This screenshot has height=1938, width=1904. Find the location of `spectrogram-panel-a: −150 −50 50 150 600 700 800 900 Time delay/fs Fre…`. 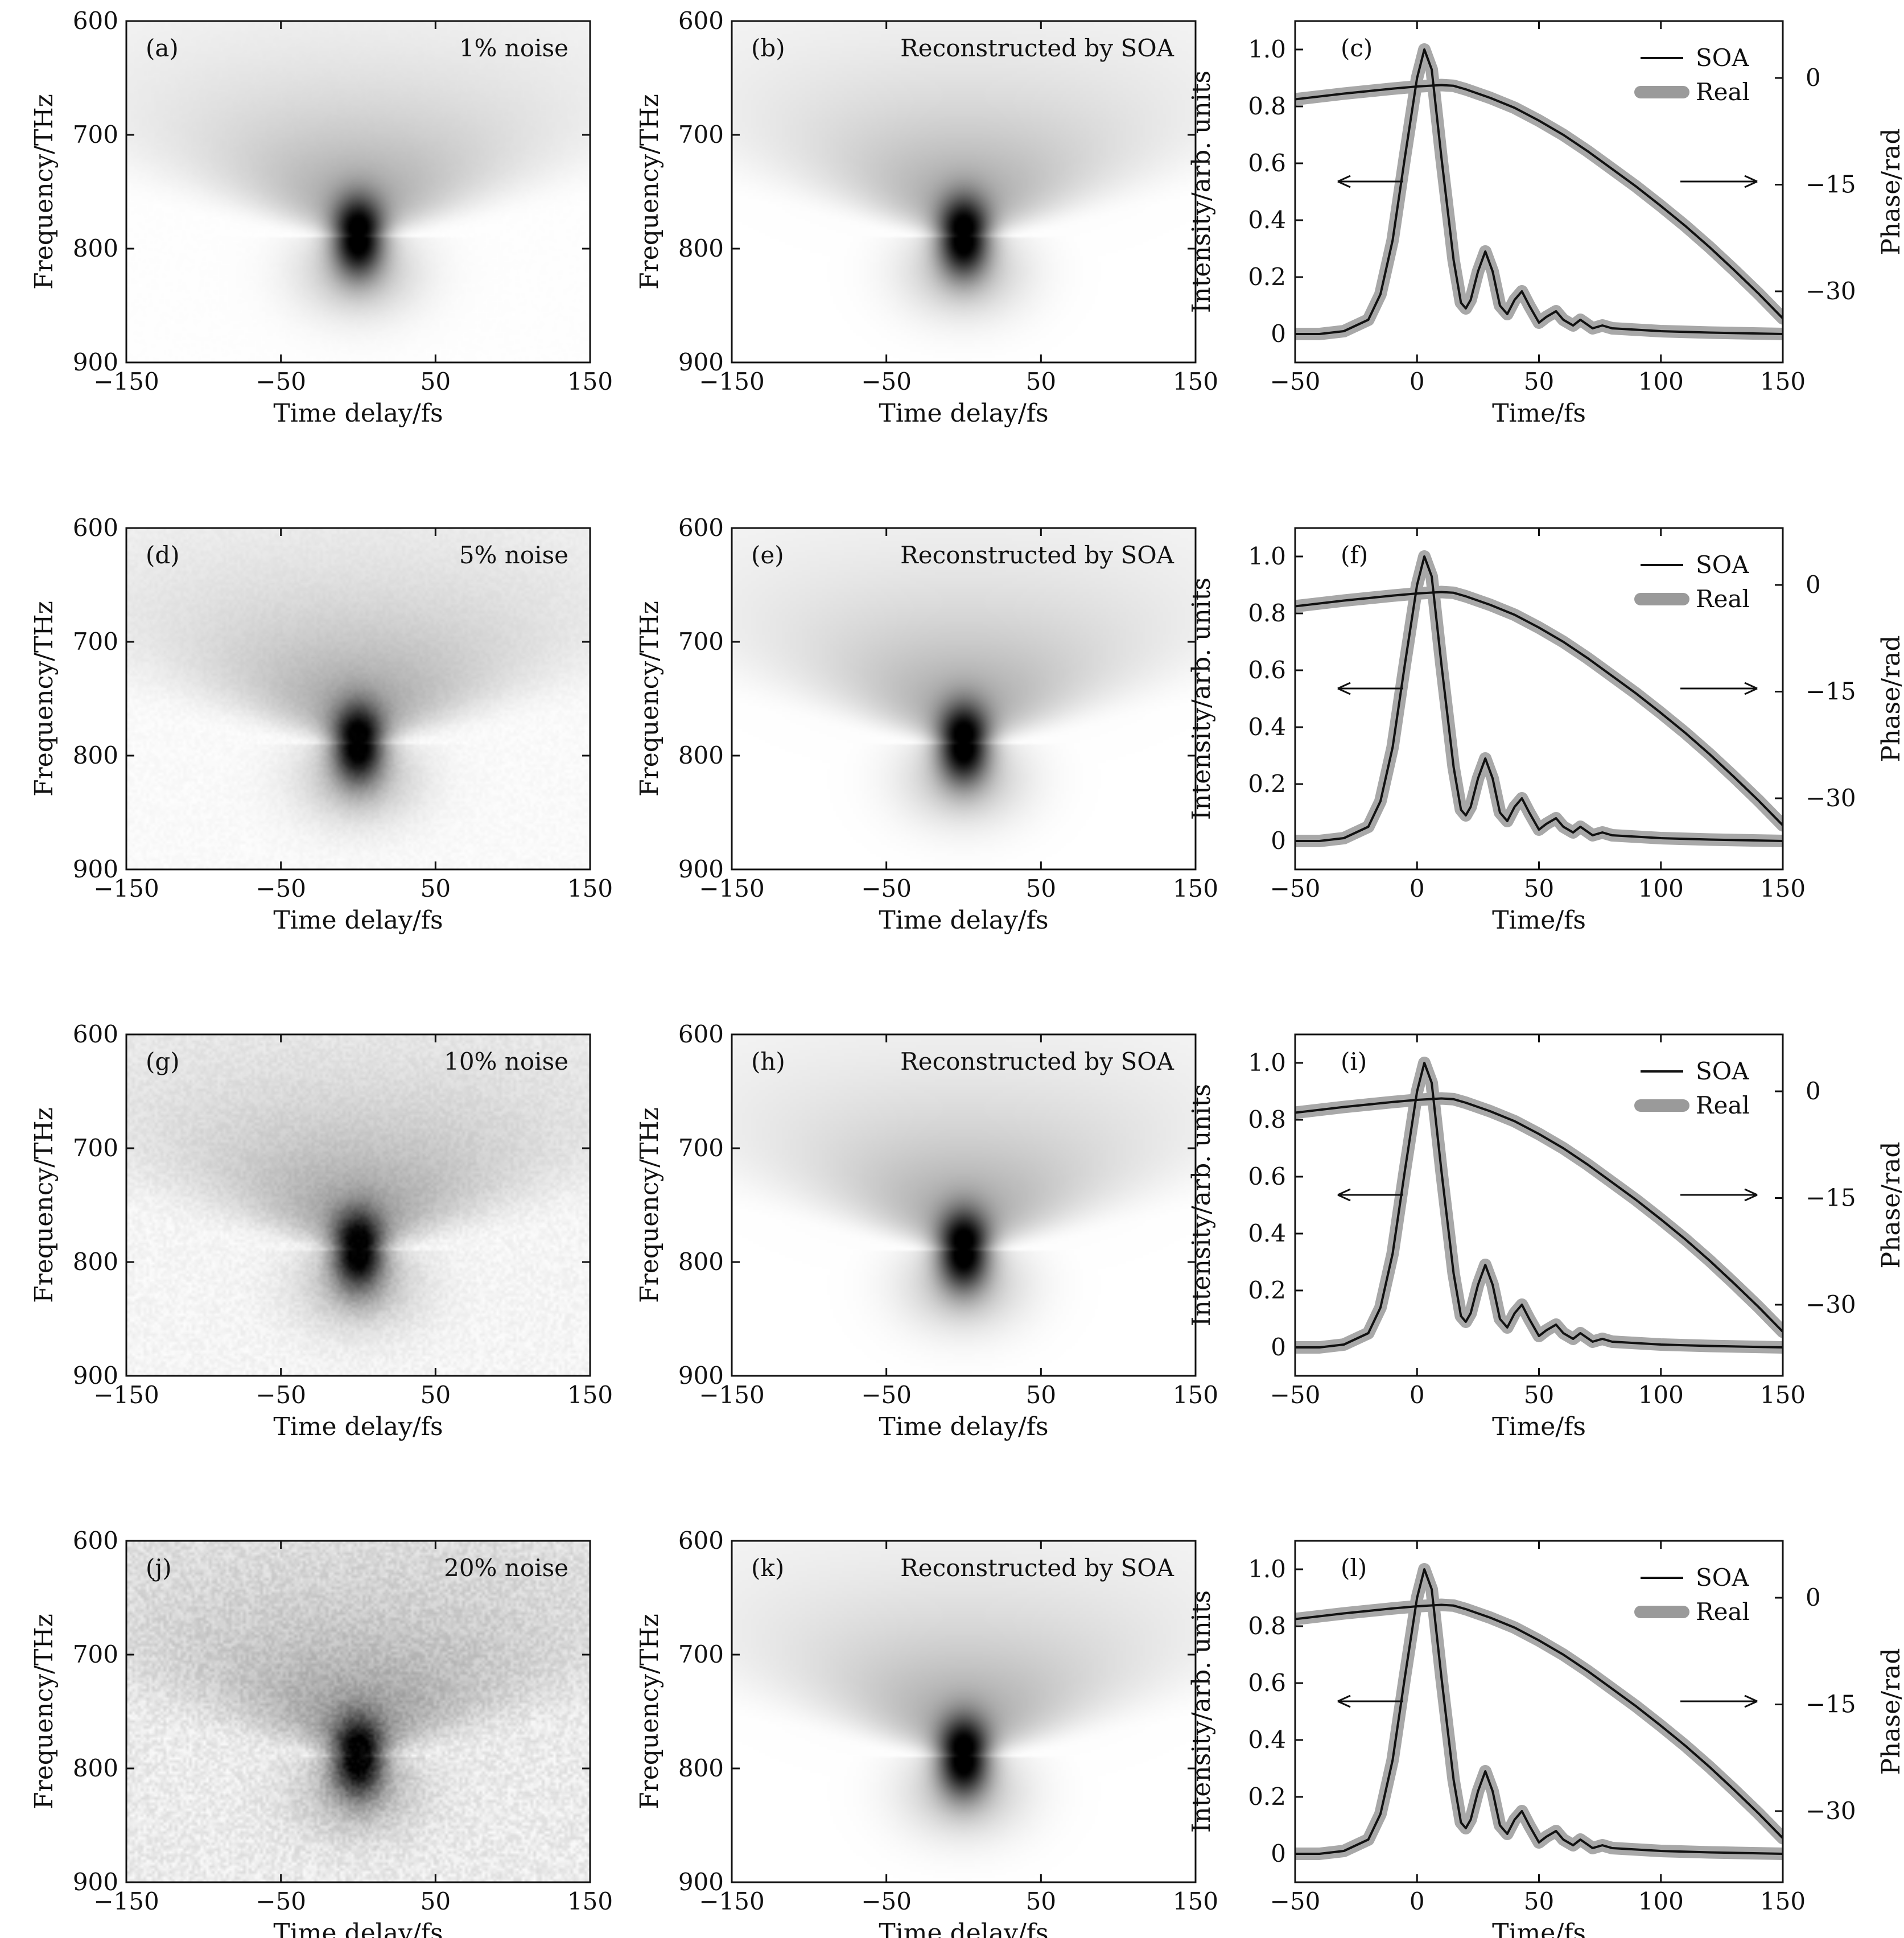

spectrogram-panel-a: −150 −50 50 150 600 700 800 900 Time delay/fs Fre… is located at coordinates (321, 217).